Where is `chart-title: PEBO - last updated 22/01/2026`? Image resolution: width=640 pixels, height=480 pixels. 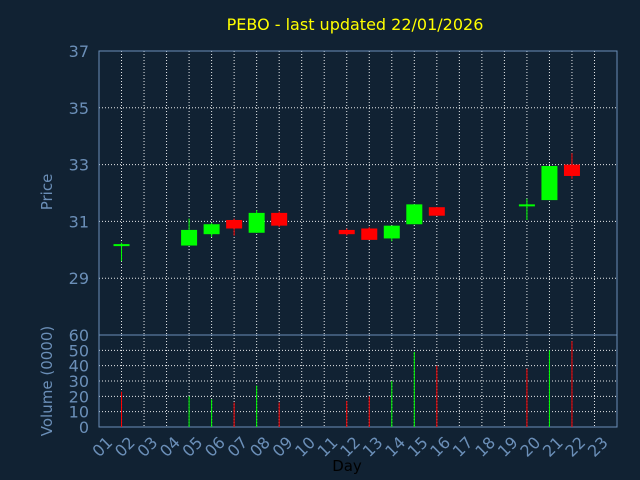 chart-title: PEBO - last updated 22/01/2026 is located at coordinates (355, 24).